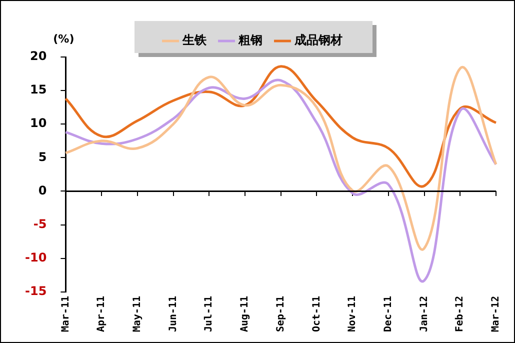 This screenshot has height=343, width=515. I want to click on x-tick-label: Dec-11, so click(388, 314).